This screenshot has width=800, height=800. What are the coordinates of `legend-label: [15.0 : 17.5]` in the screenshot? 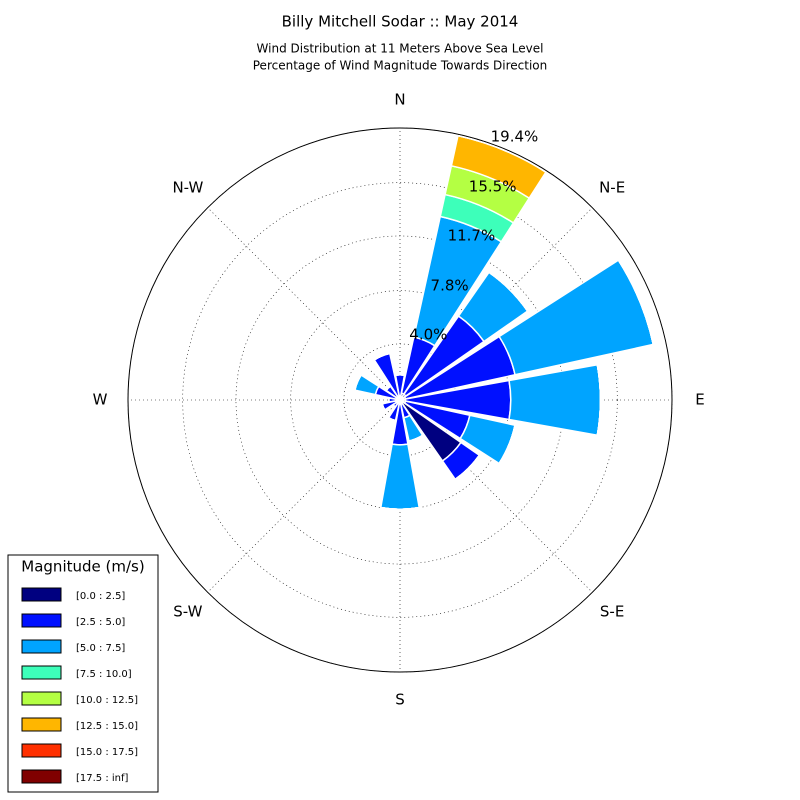 It's located at (107, 752).